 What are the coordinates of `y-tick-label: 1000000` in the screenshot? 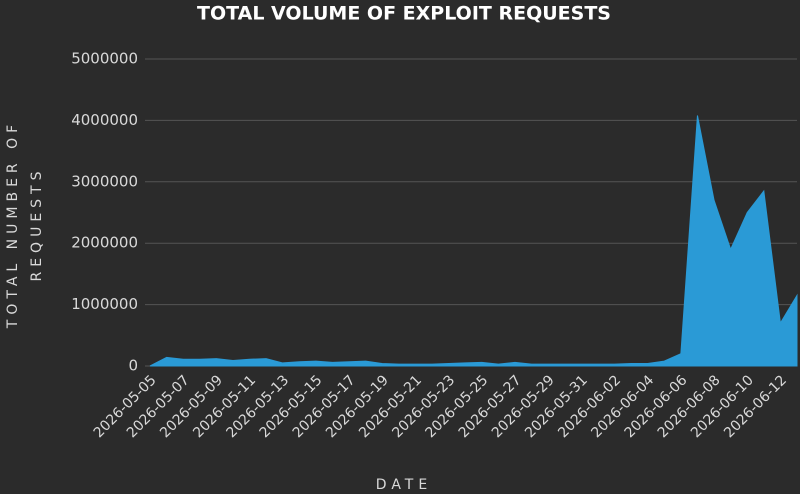 It's located at (104, 304).